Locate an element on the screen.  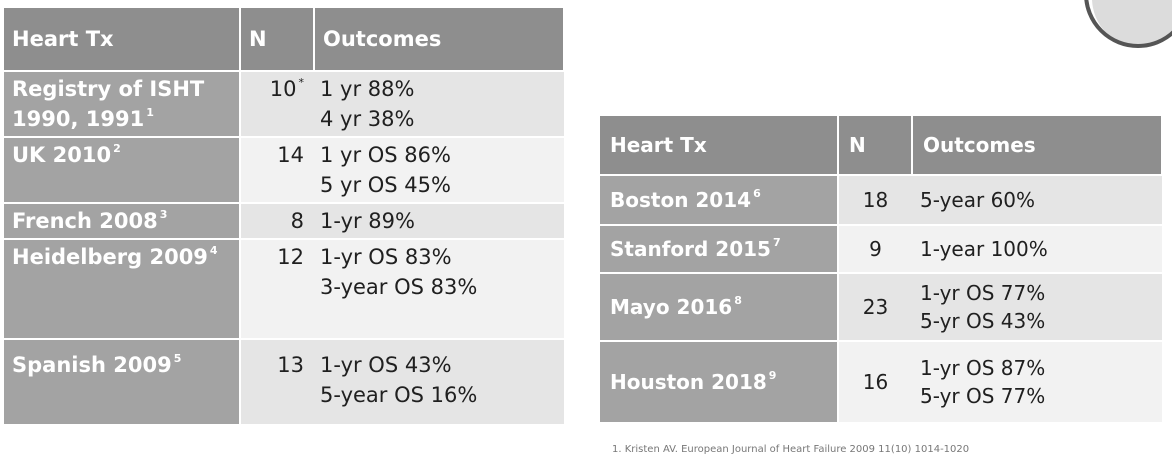
row-label-line: UK 2010 is located at coordinates (62, 155).